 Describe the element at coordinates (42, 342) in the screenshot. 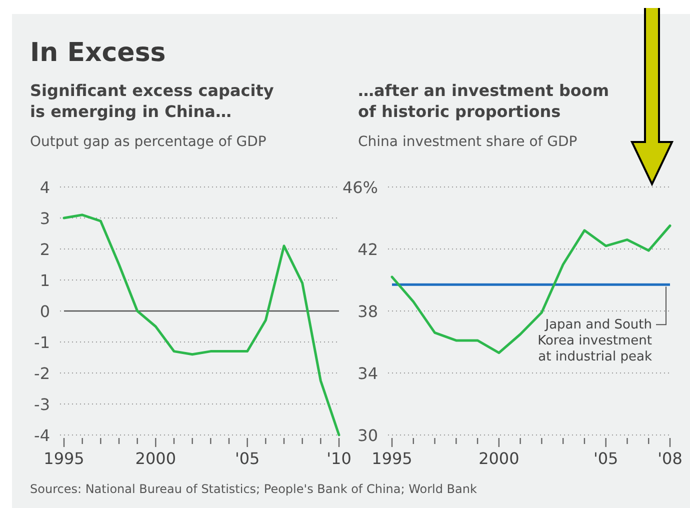

I see `y-tick-label: -1` at that location.